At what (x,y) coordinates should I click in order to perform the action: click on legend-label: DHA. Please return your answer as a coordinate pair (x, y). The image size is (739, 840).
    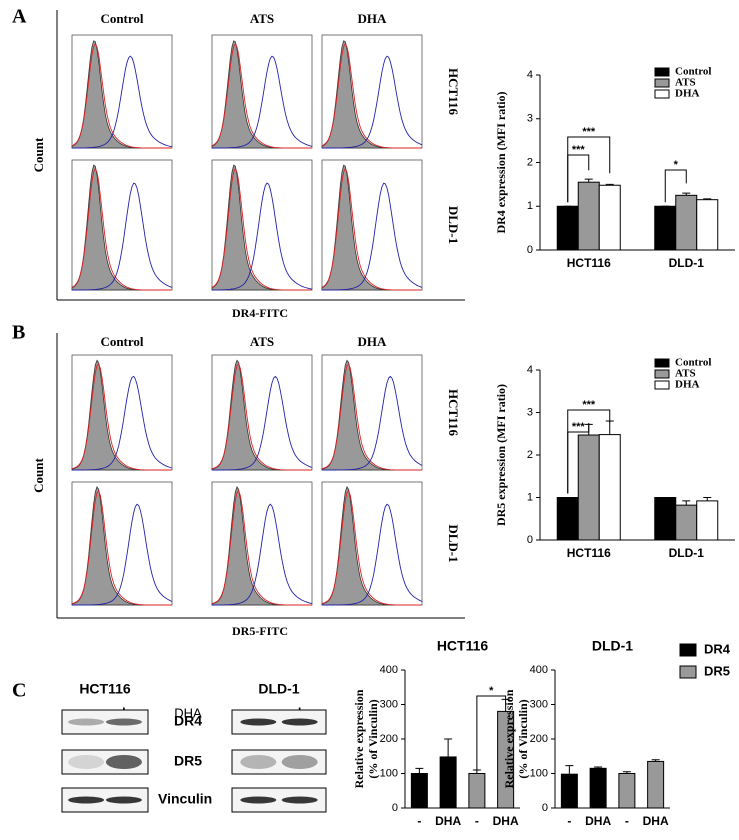
    Looking at the image, I should click on (687, 385).